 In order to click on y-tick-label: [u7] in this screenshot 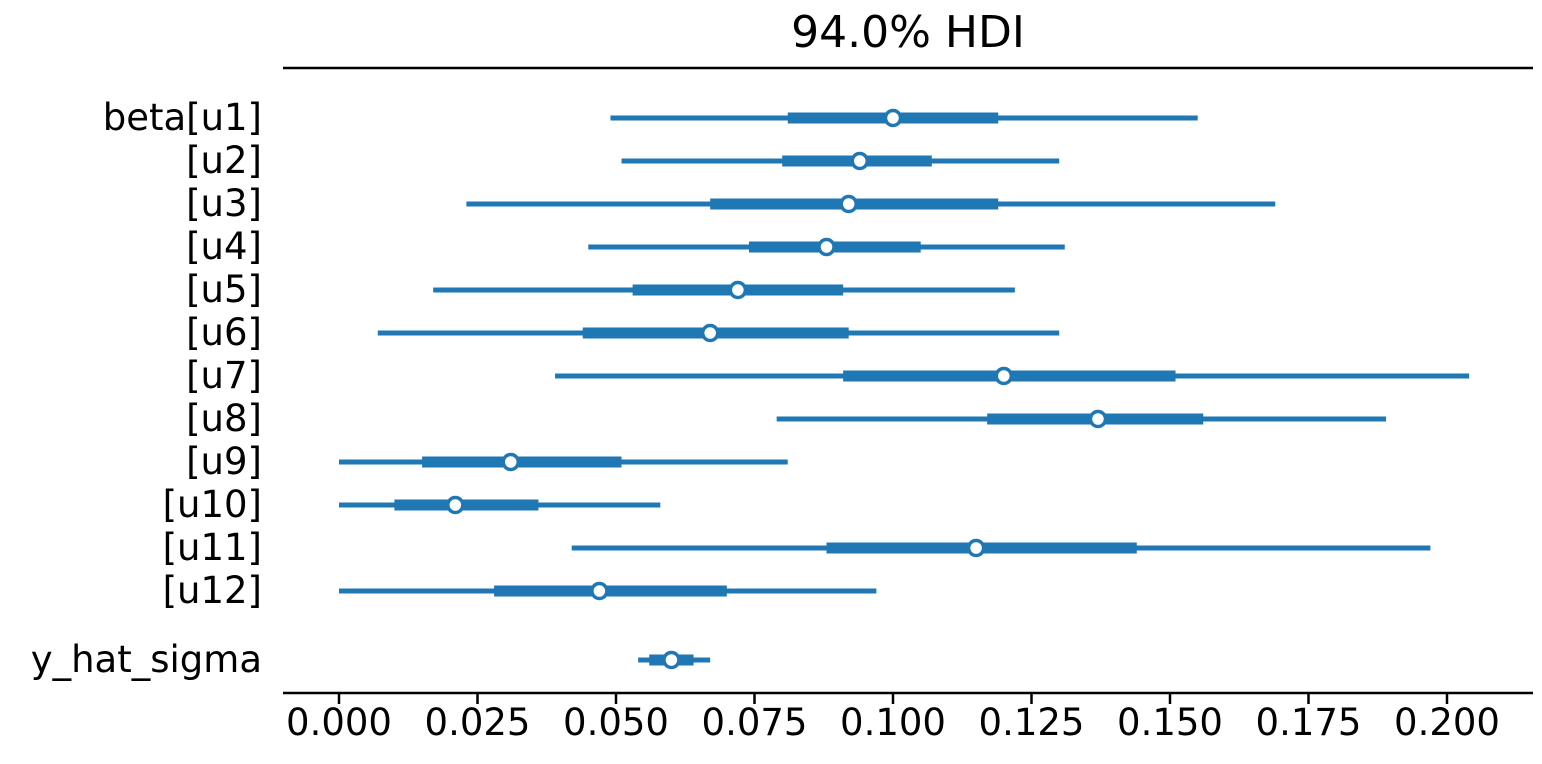, I will do `click(224, 375)`.